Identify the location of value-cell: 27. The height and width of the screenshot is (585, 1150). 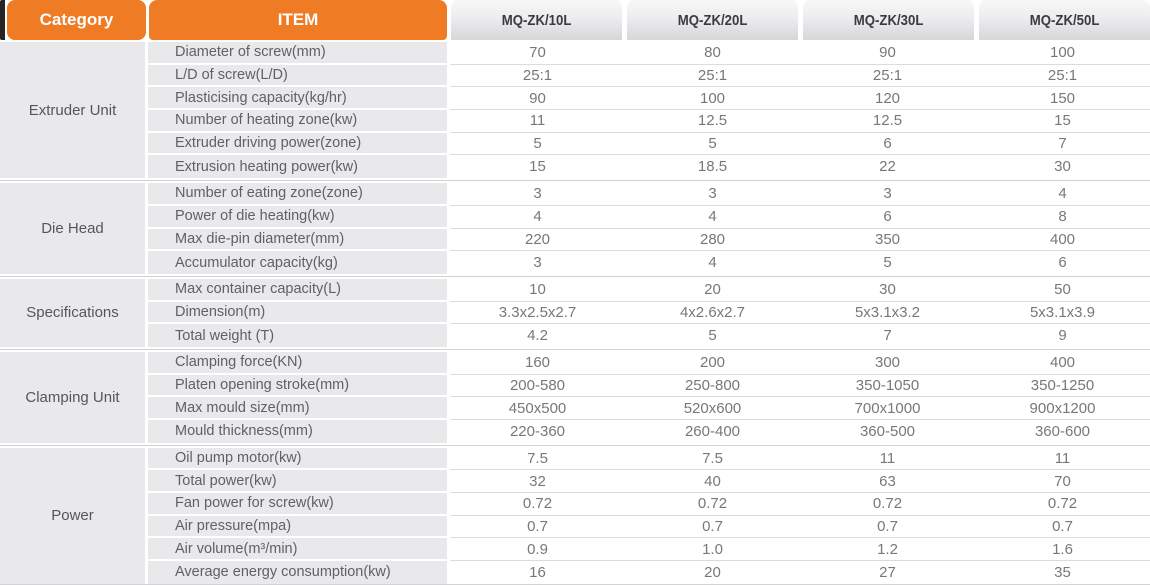
(887, 572).